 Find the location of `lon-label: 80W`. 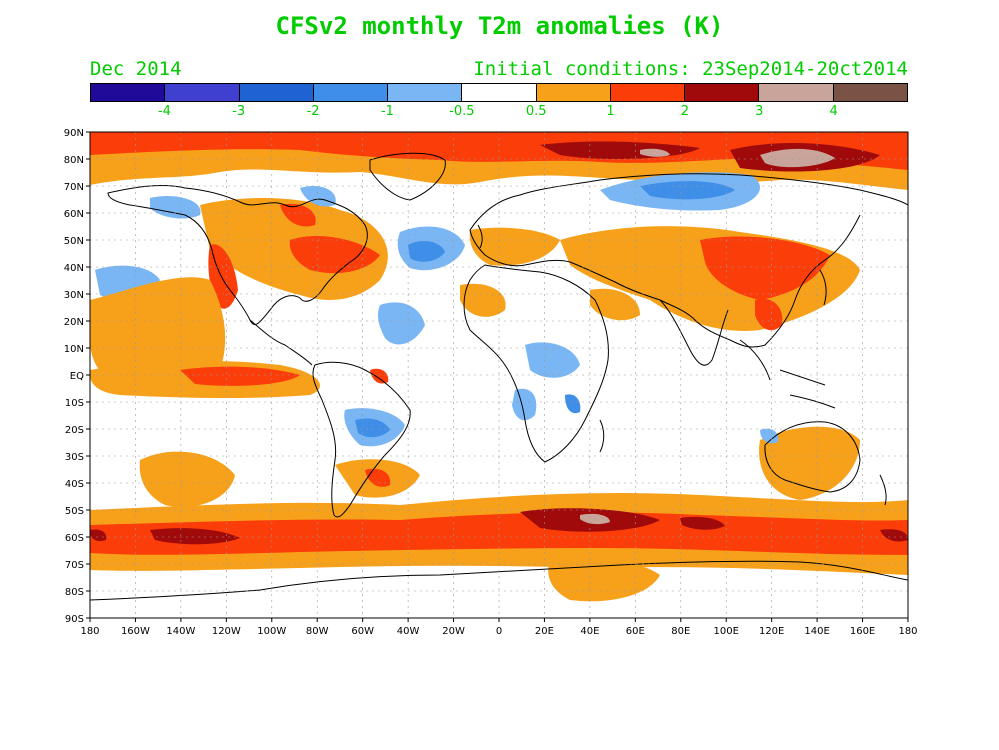

lon-label: 80W is located at coordinates (317, 631).